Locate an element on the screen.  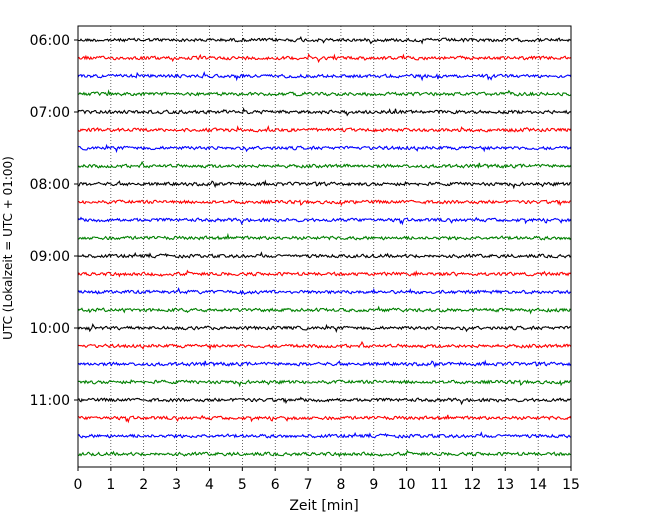
x-tick-label-14: 14 is located at coordinates (538, 485).